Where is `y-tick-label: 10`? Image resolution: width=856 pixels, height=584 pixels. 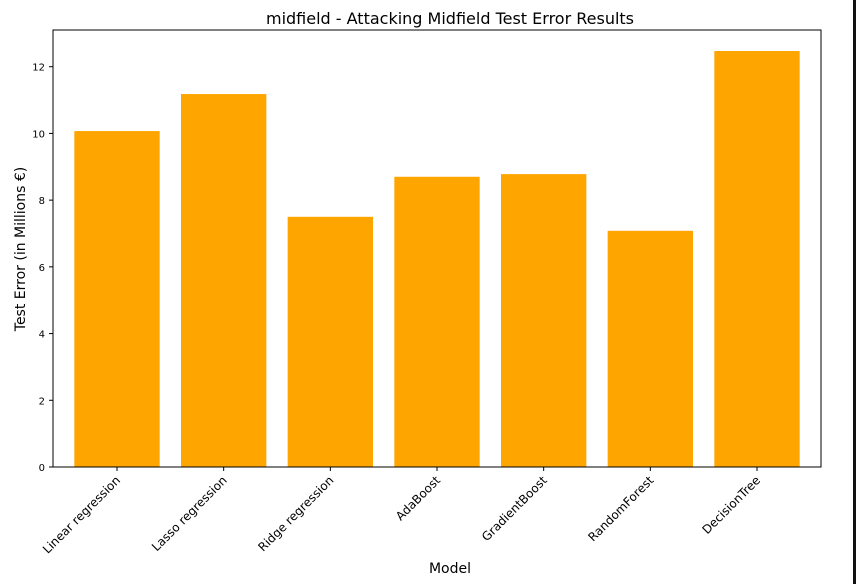
y-tick-label: 10 is located at coordinates (38, 134).